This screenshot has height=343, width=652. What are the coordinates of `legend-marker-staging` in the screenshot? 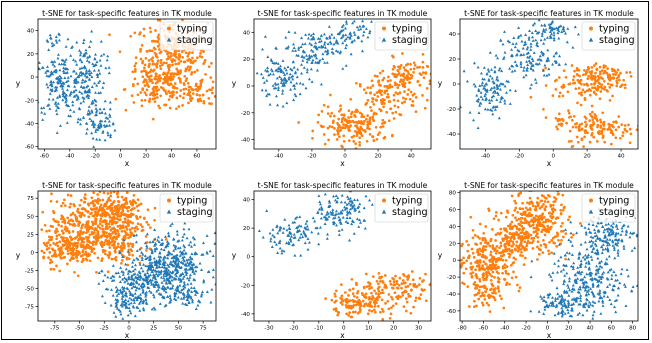 It's located at (384, 39).